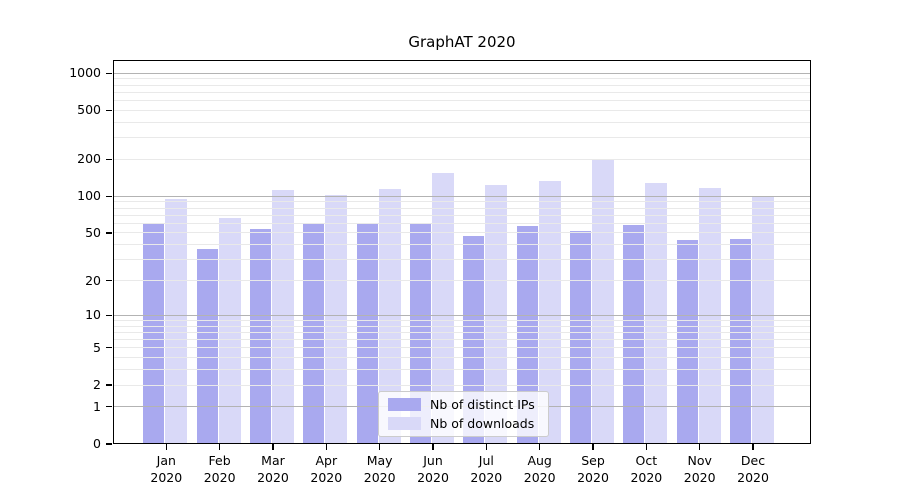 Image resolution: width=900 pixels, height=500 pixels. What do you see at coordinates (219, 469) in the screenshot?
I see `x-tick-label-feb-2020: Feb 2020` at bounding box center [219, 469].